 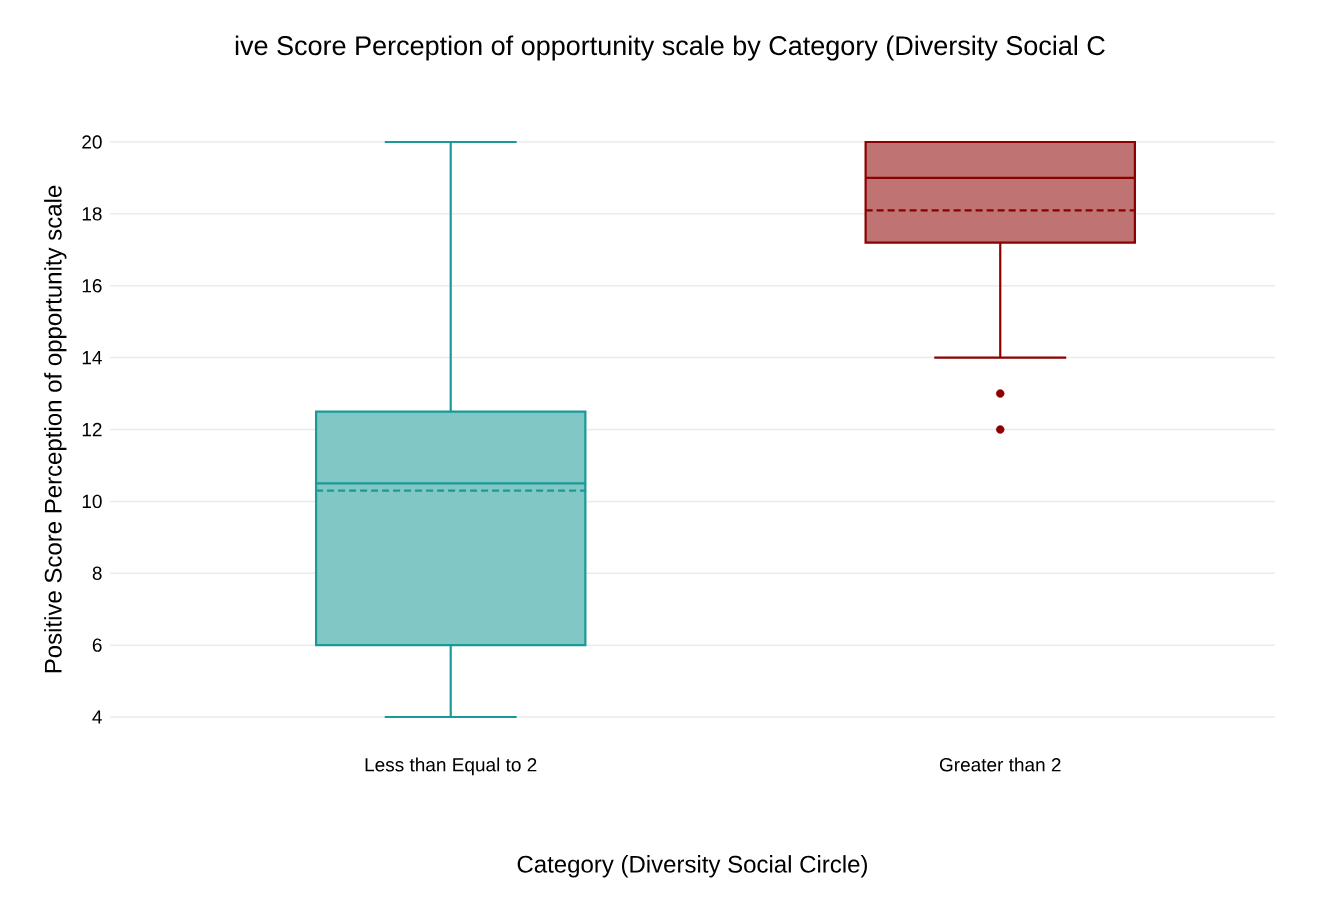 I want to click on y-tick-label: 16, so click(x=92, y=286).